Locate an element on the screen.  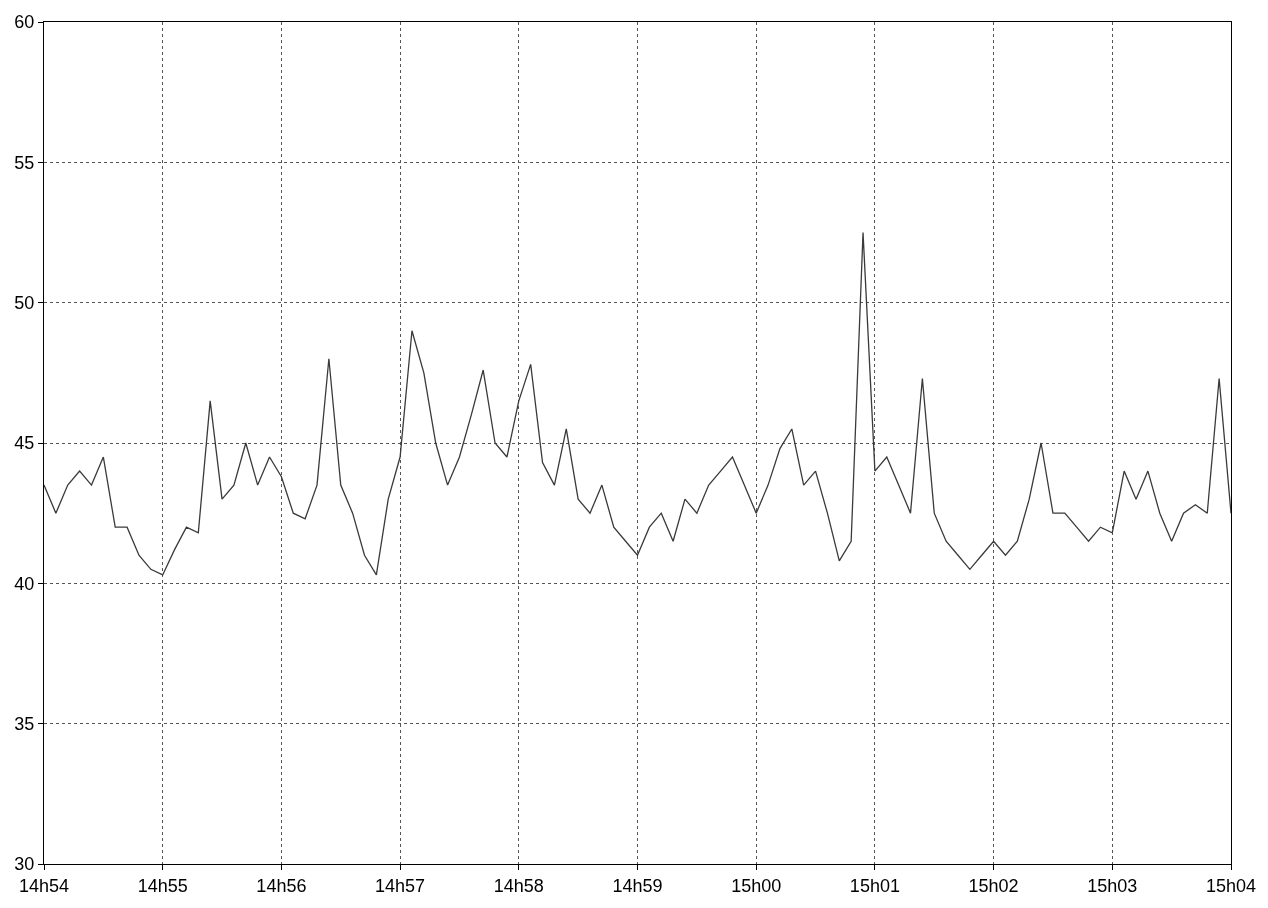
y-tick-label: 60 is located at coordinates (24, 22).